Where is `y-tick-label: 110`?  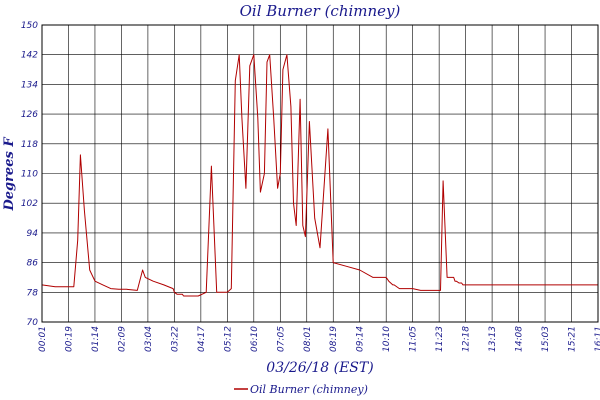 y-tick-label: 110 is located at coordinates (29, 175).